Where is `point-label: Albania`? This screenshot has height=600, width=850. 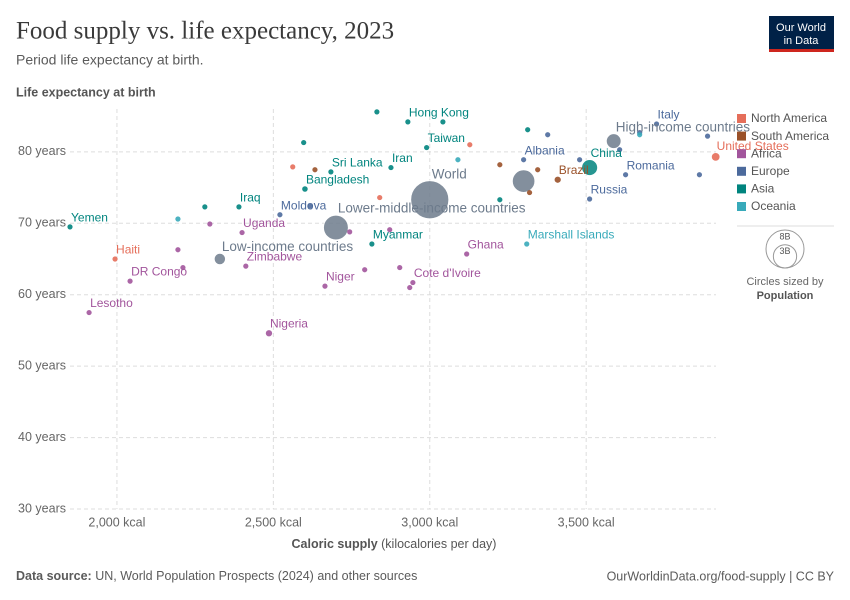
point-label: Albania is located at coordinates (545, 150).